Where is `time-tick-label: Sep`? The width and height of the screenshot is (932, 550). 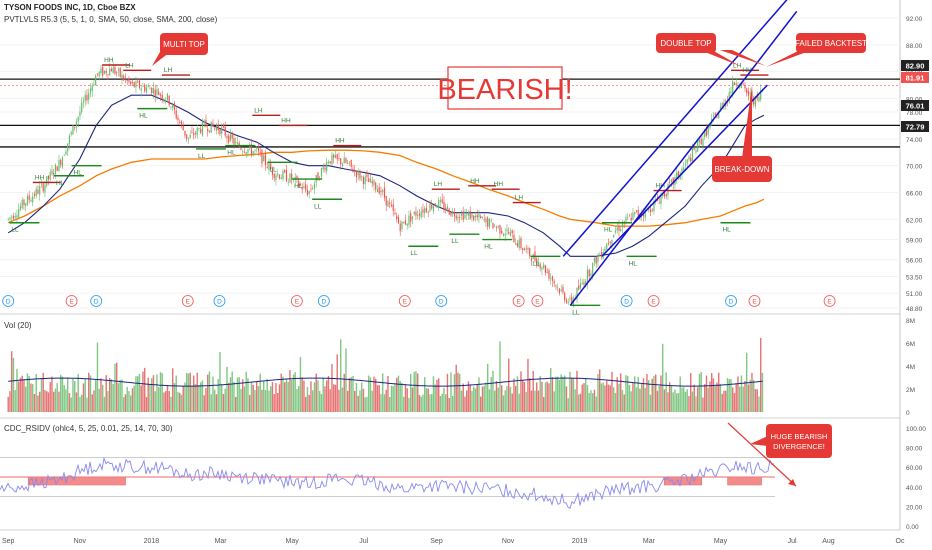 time-tick-label: Sep is located at coordinates (8, 541).